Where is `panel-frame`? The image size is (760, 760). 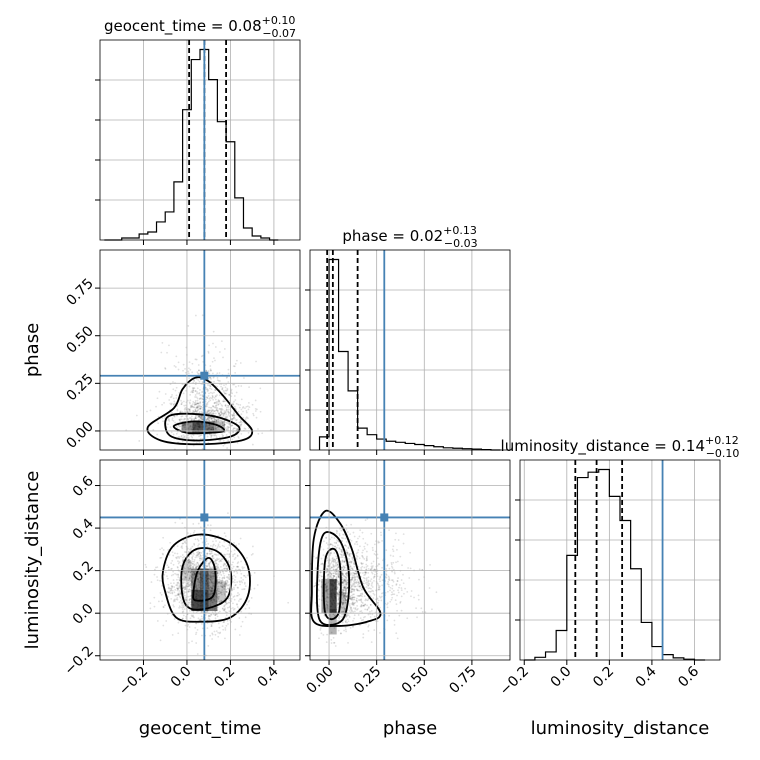
panel-frame is located at coordinates (200, 560).